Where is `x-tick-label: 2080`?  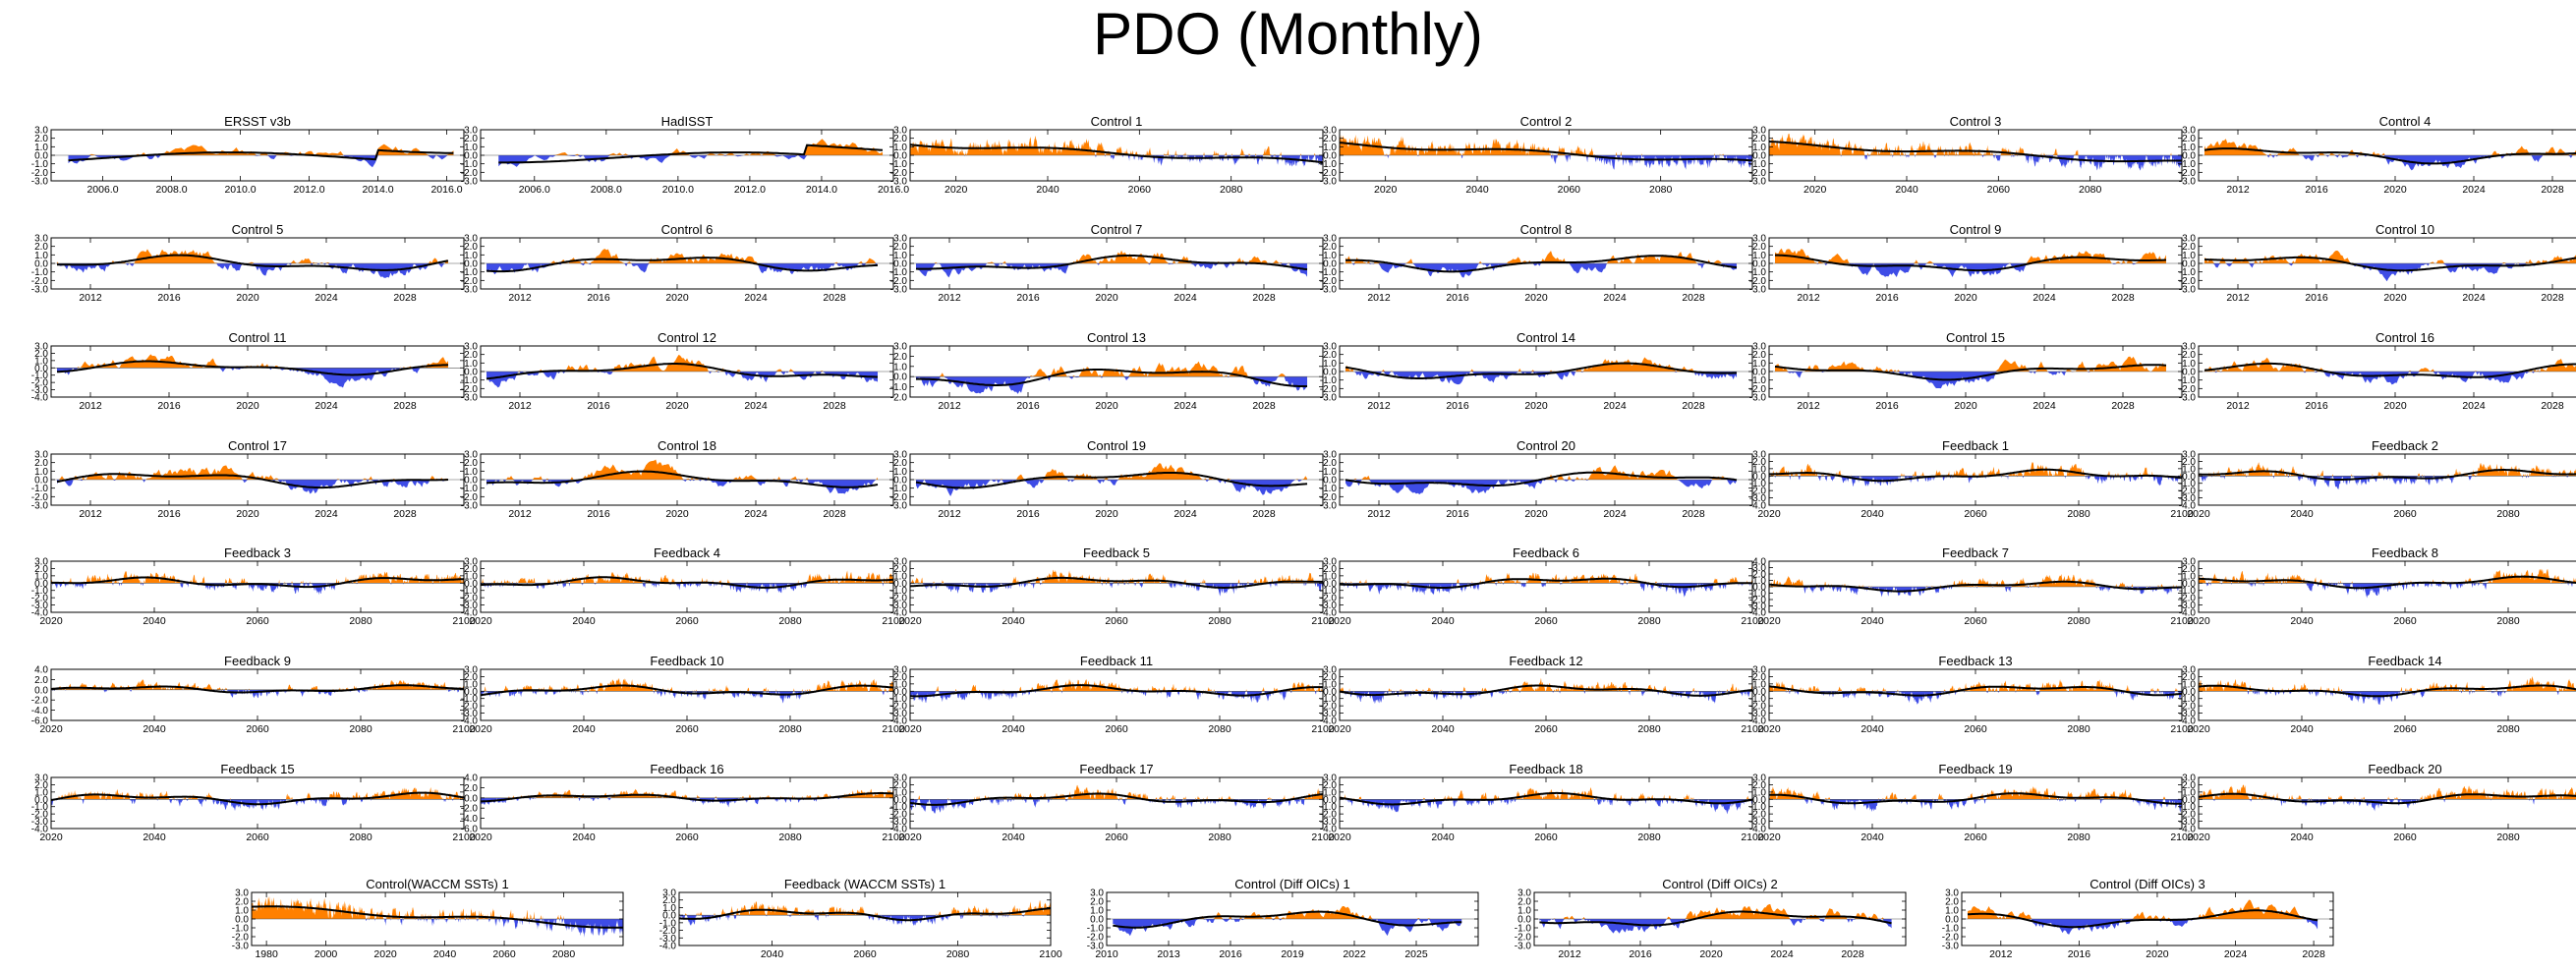 x-tick-label: 2080 is located at coordinates (361, 729).